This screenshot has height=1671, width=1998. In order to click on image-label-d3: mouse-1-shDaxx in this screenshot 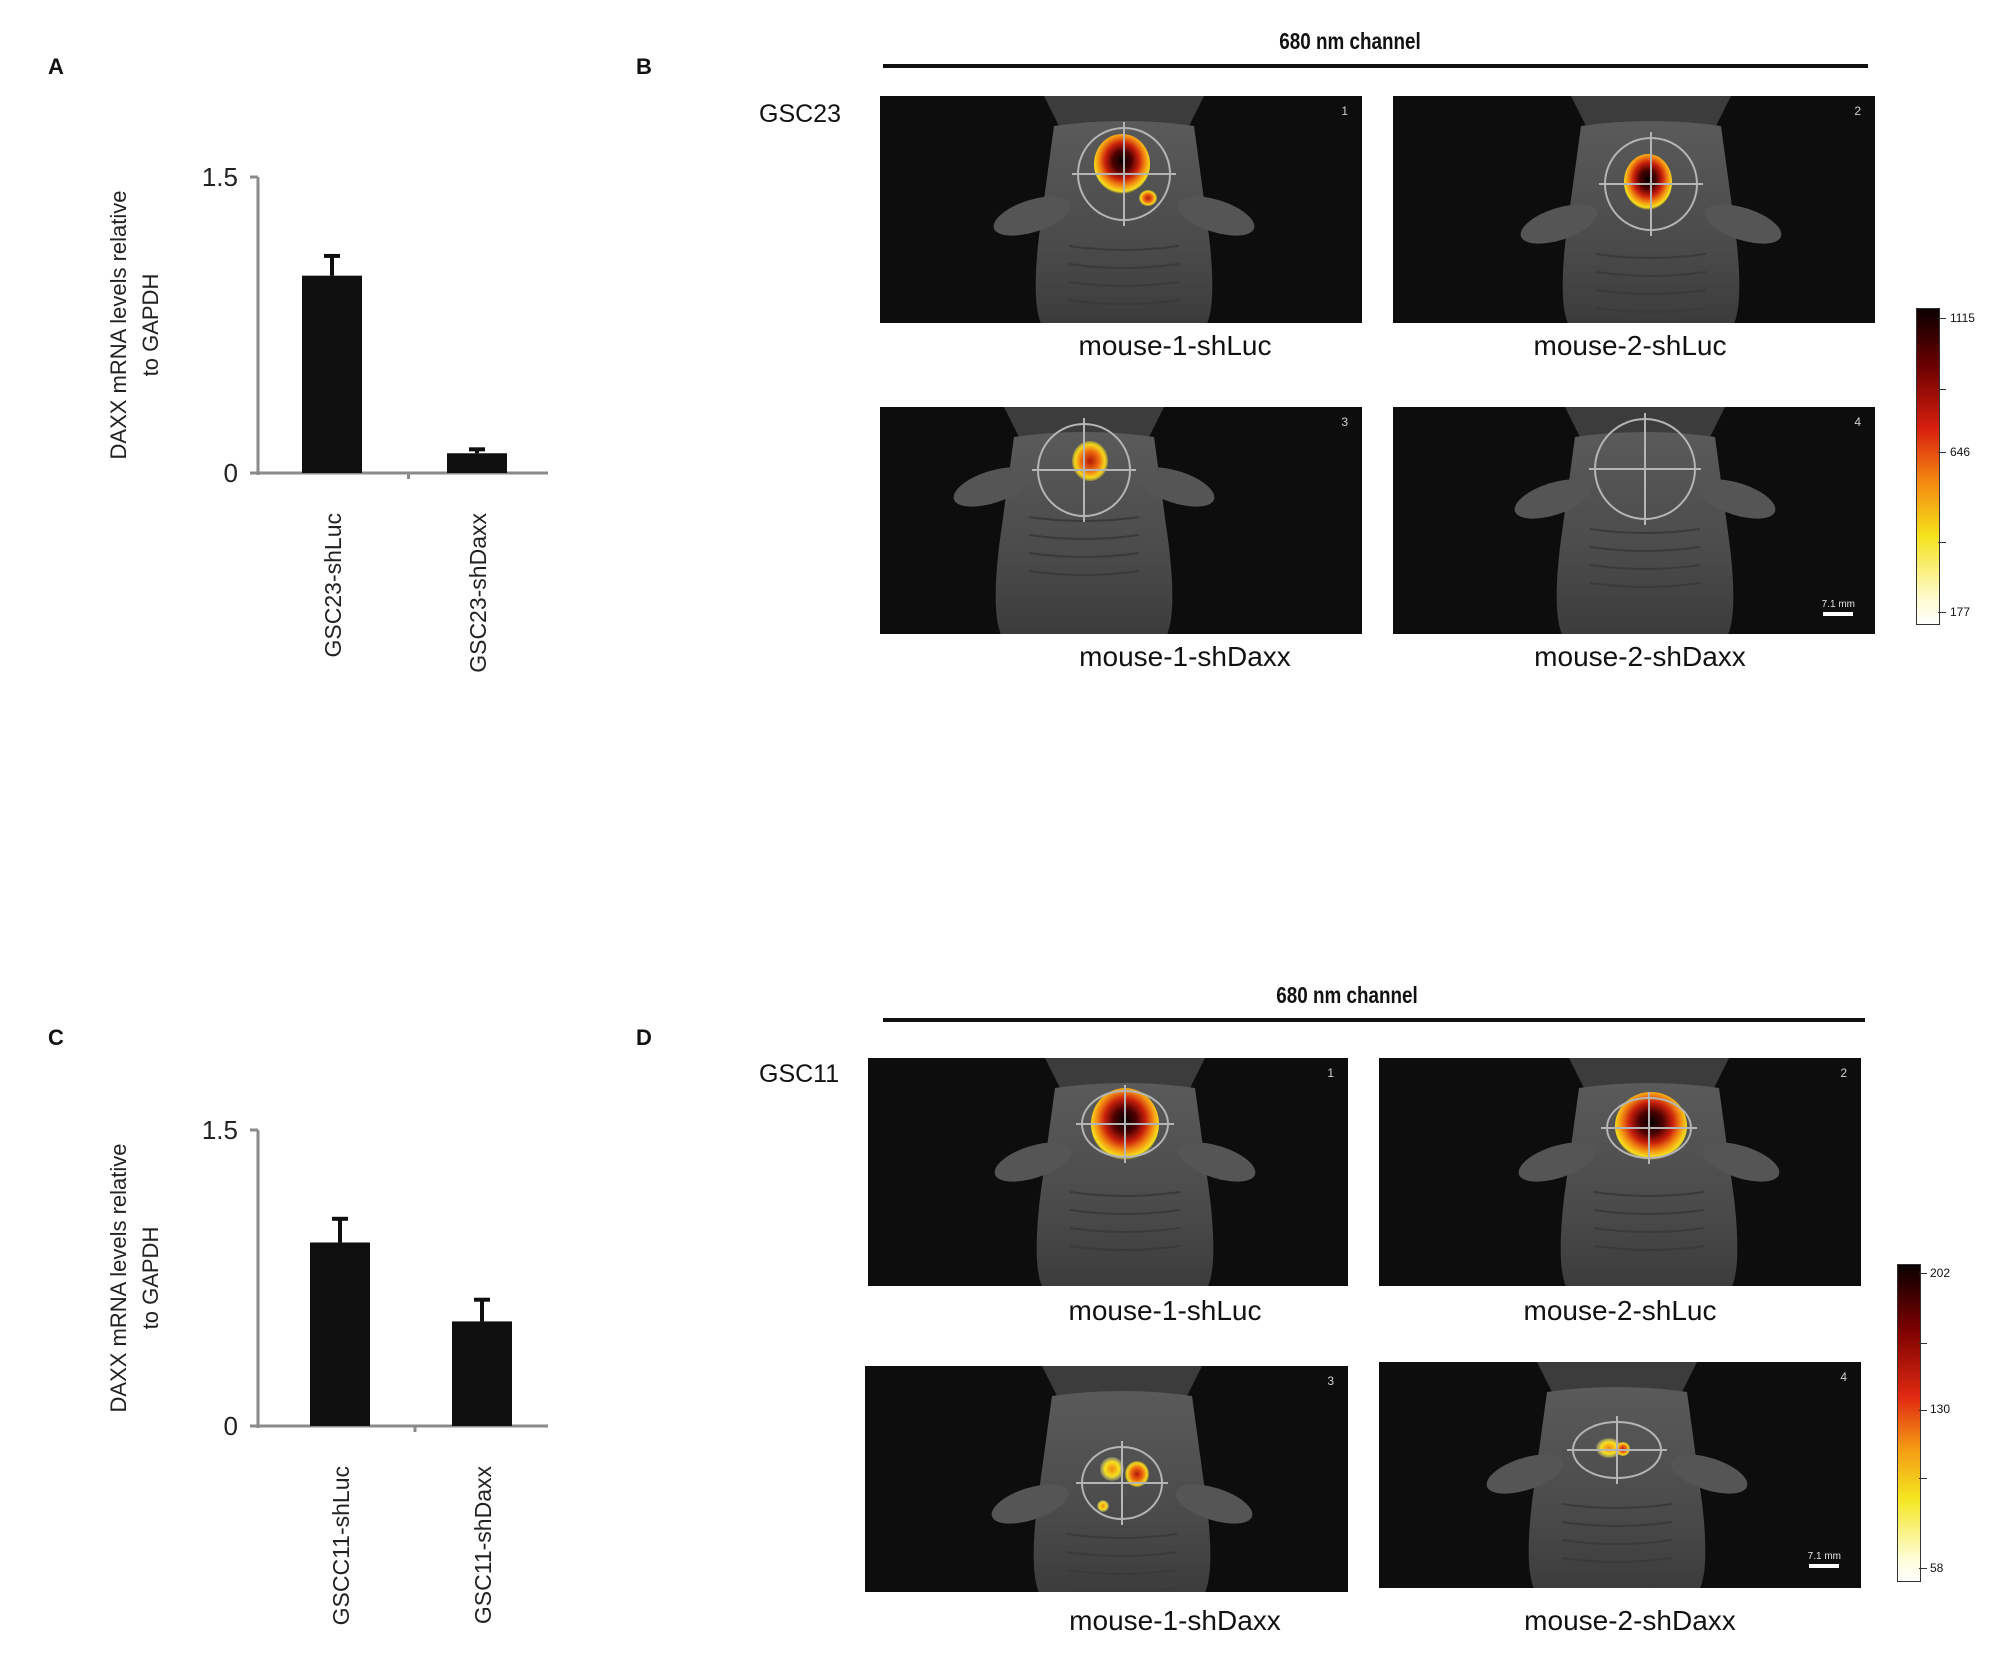, I will do `click(1175, 1620)`.